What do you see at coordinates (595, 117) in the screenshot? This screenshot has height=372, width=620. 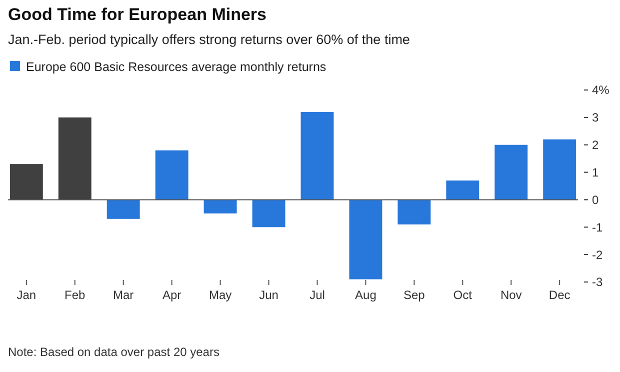 I see `y-tick-label: 3` at bounding box center [595, 117].